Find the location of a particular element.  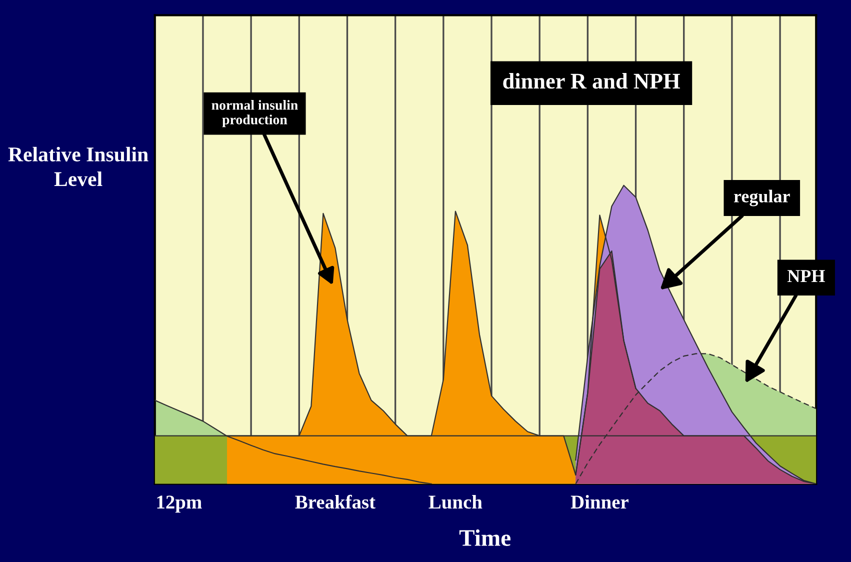

x-tick-label: Breakfast is located at coordinates (335, 501).